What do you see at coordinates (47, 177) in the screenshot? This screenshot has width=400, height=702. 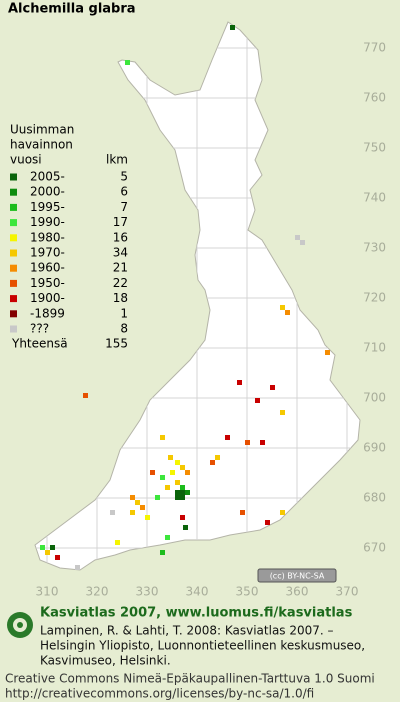 I see `legend-period: 2005-` at bounding box center [47, 177].